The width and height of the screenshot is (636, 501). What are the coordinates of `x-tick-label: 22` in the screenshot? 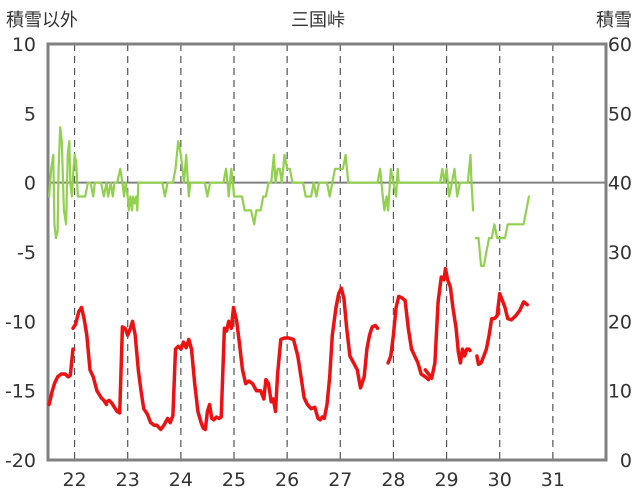 It's located at (74, 480).